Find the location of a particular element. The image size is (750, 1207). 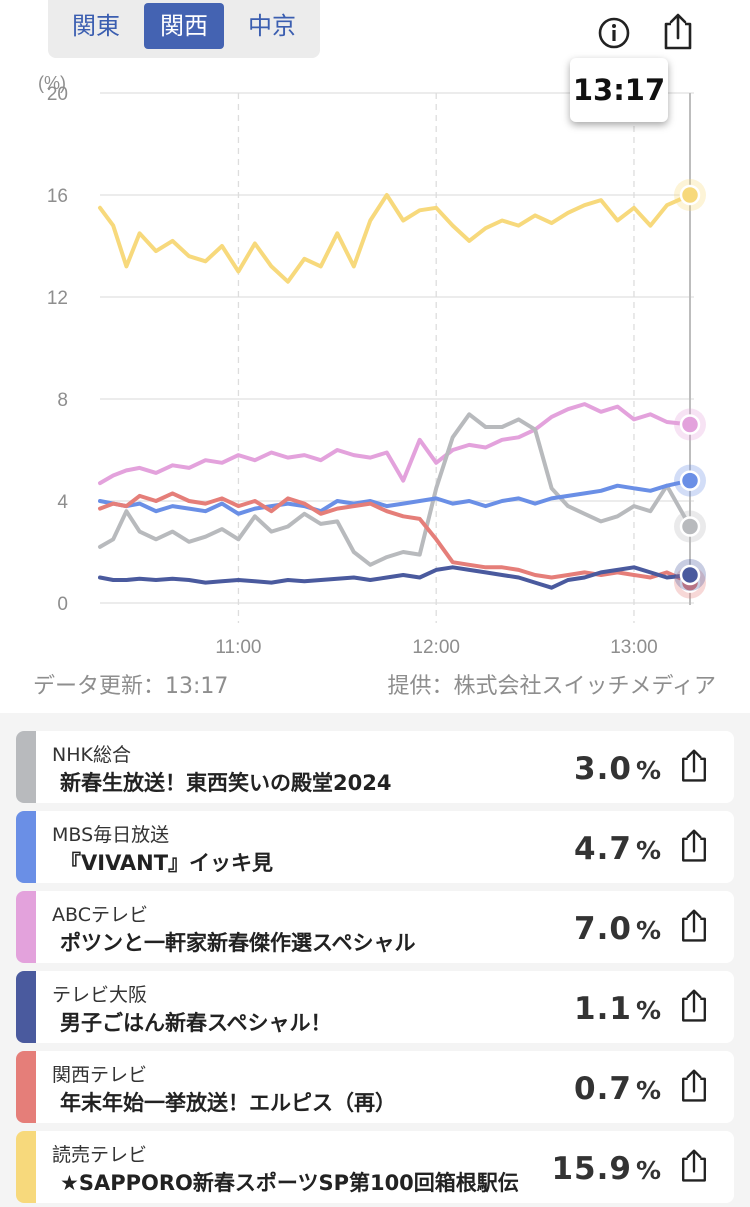

y-tick-label: 20 is located at coordinates (57, 94).